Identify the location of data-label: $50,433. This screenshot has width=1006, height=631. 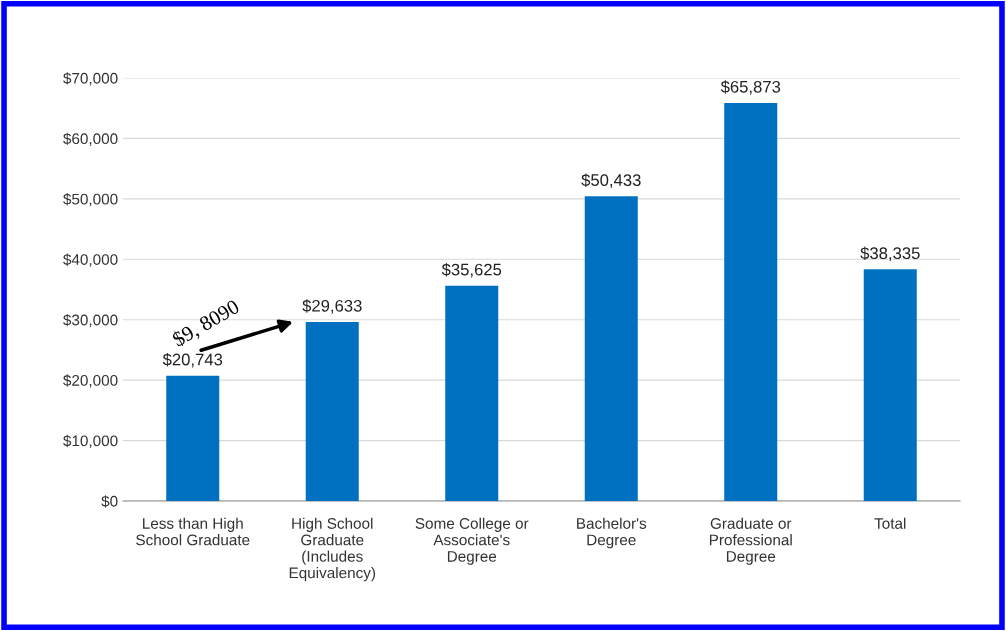
(611, 180).